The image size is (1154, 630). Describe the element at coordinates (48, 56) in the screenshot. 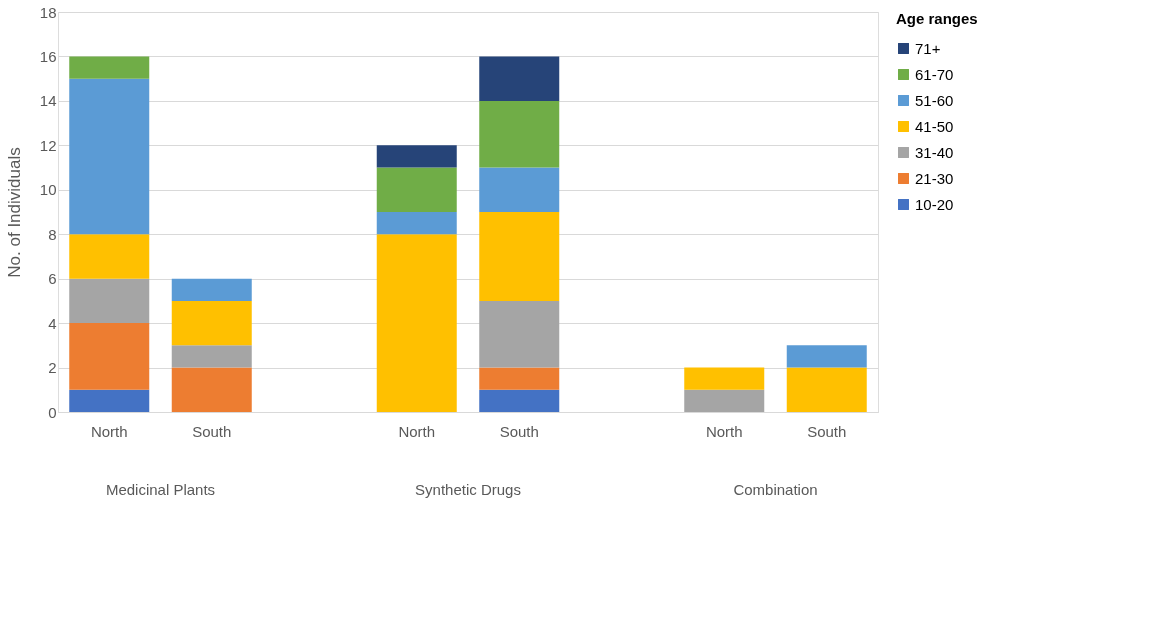

I see `y-tick-label: 16` at that location.